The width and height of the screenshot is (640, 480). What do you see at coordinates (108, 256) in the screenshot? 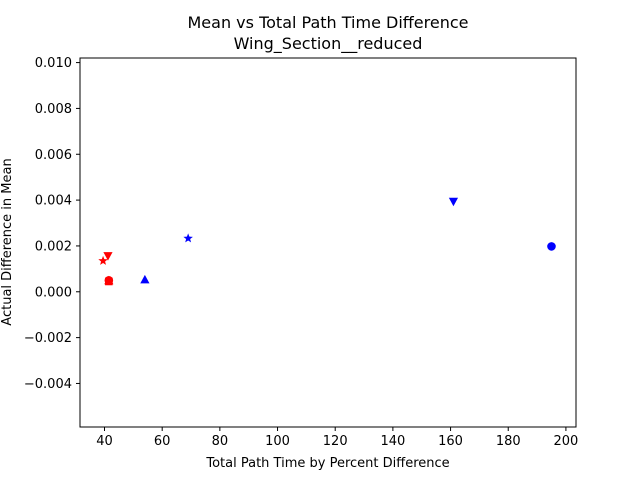
I see `red-triangle-down-point` at bounding box center [108, 256].